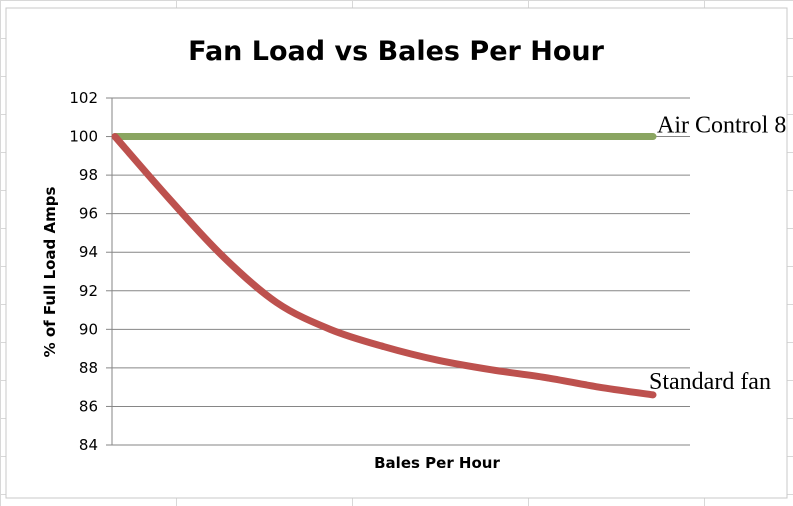  I want to click on y-tick-label: 92, so click(88, 291).